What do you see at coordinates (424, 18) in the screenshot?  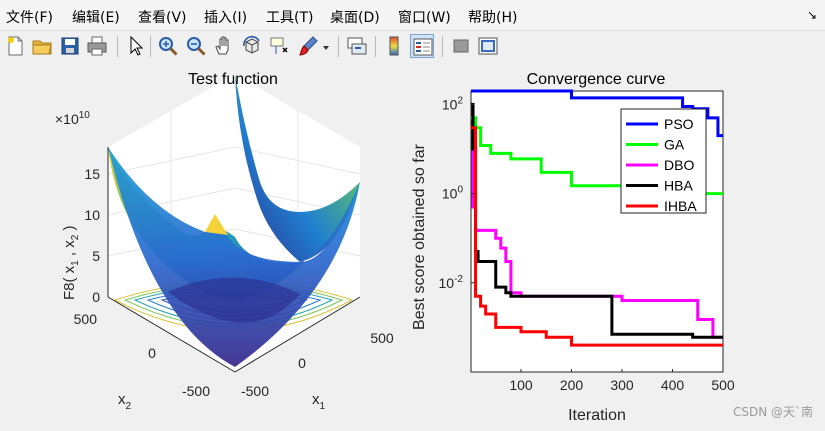 I see `menu-item-6: 窗口(W)` at bounding box center [424, 18].